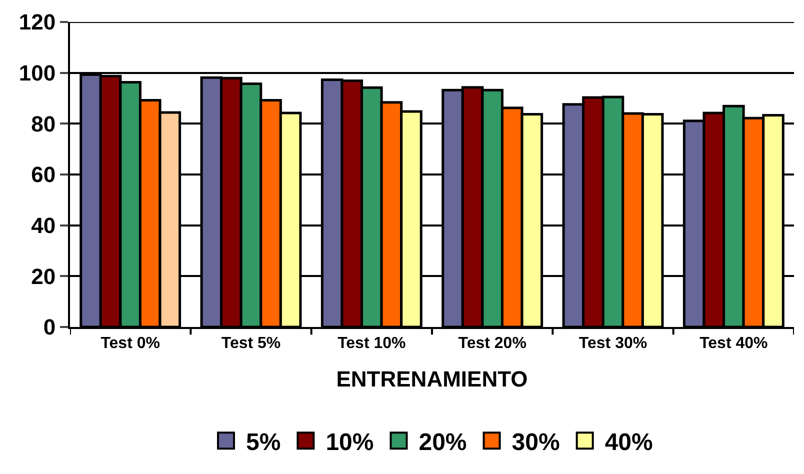 The image size is (804, 474). What do you see at coordinates (43, 123) in the screenshot?
I see `y-tick-label: 80` at bounding box center [43, 123].